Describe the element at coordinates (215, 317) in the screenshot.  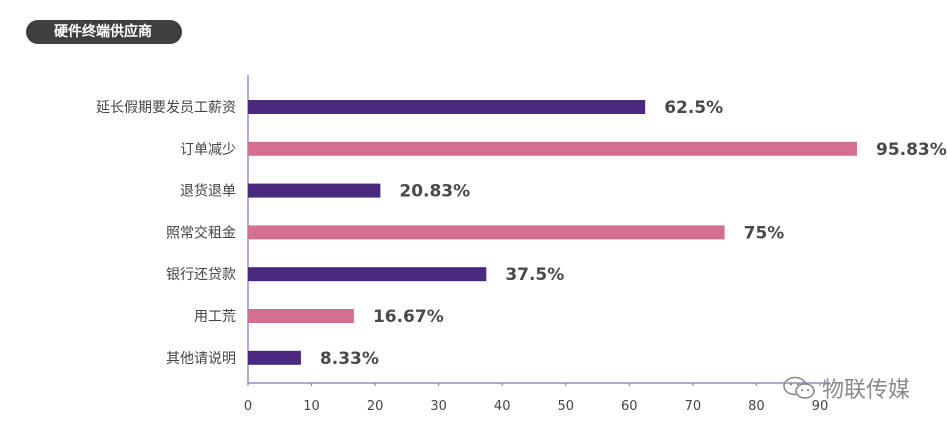
I see `category-label: 用工荒` at that location.